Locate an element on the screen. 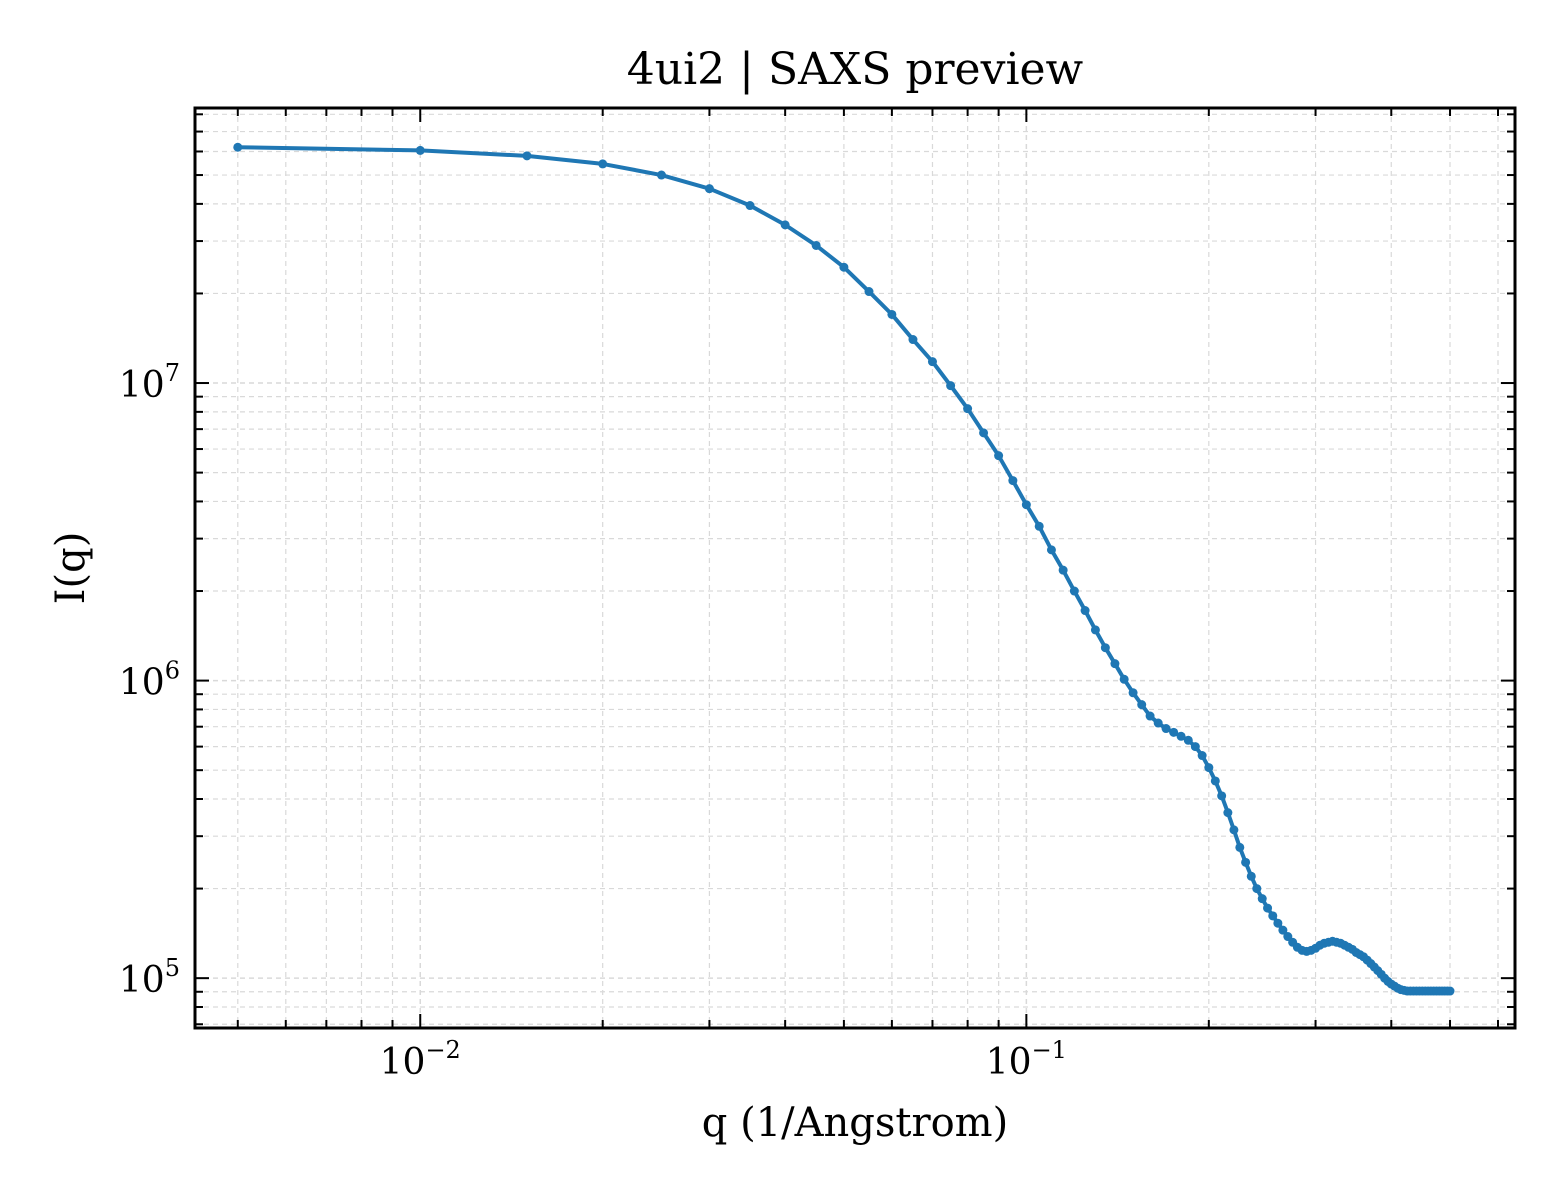 The width and height of the screenshot is (1560, 1200). y-tick-label: 10⁶ is located at coordinates (149, 680).